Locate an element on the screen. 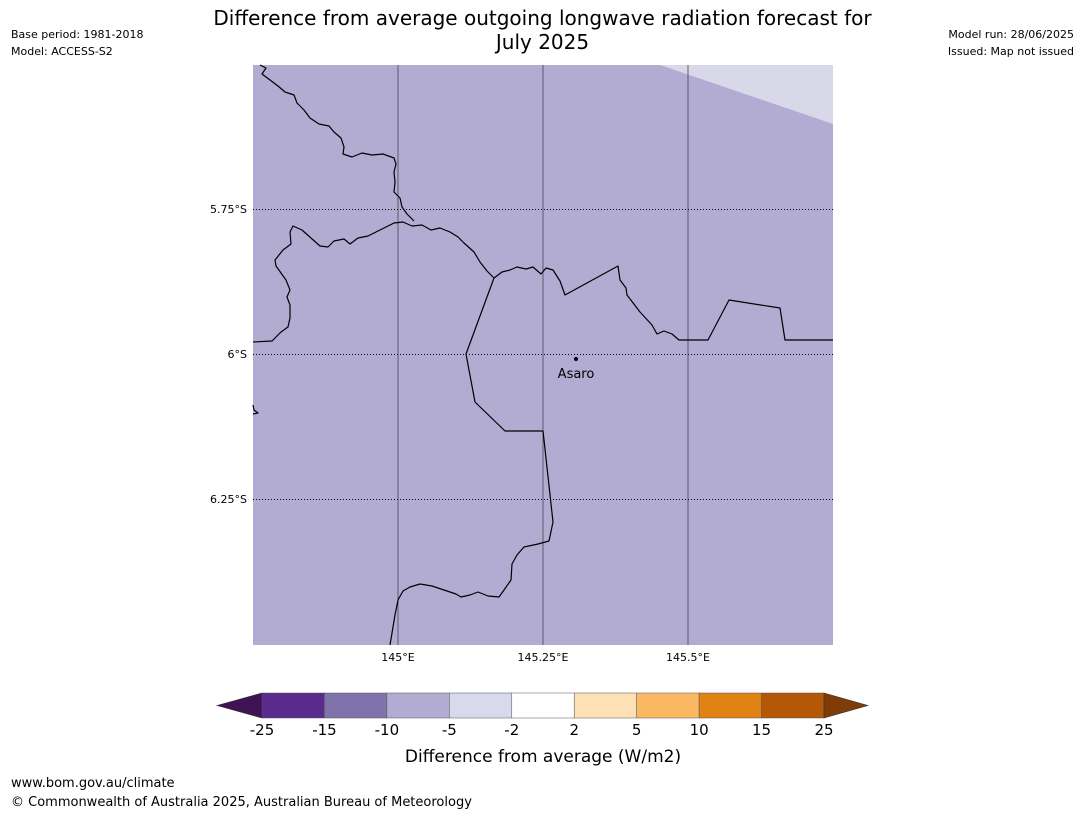  colorbar-extend-high is located at coordinates (846, 705).